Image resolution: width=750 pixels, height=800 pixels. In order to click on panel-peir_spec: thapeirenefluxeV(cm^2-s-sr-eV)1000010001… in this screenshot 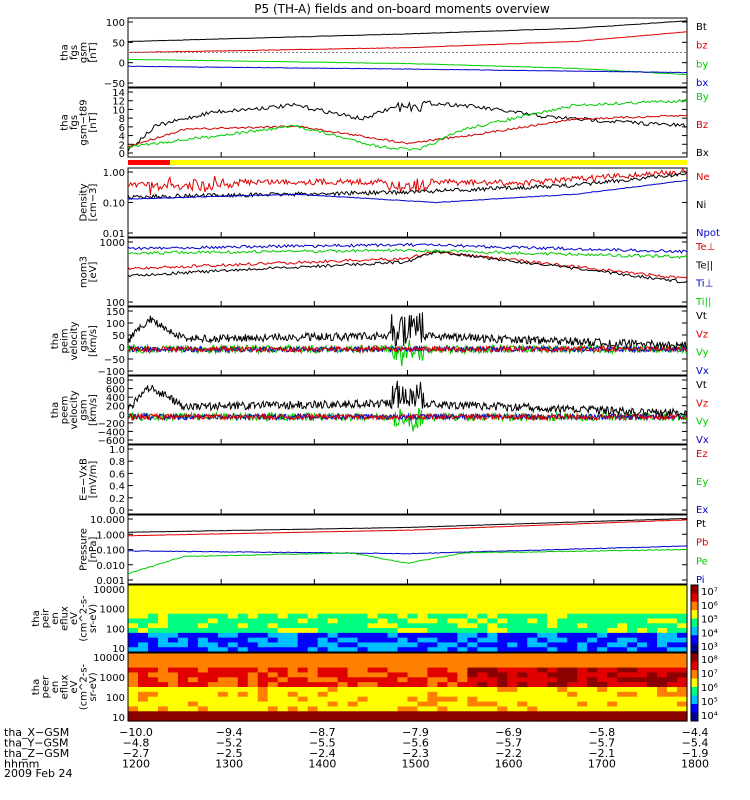, I will do `click(374, 619)`.